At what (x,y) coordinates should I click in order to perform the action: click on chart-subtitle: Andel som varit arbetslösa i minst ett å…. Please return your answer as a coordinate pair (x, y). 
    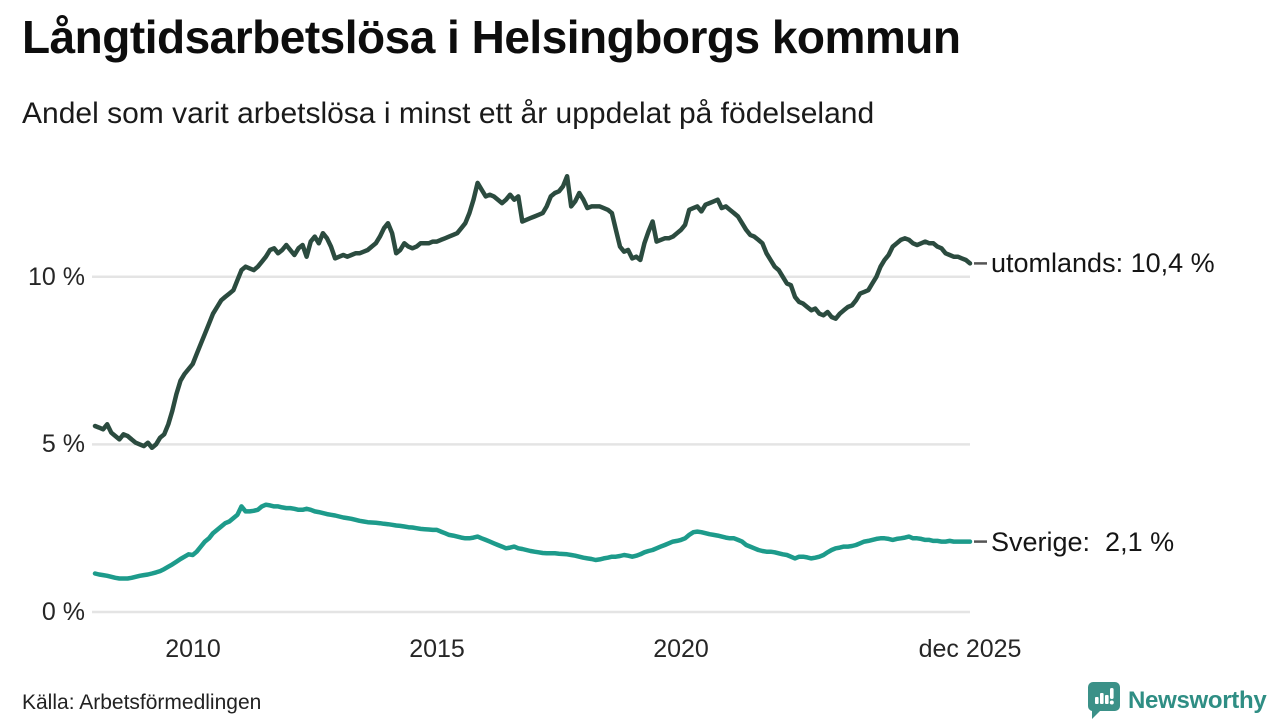
    Looking at the image, I should click on (448, 113).